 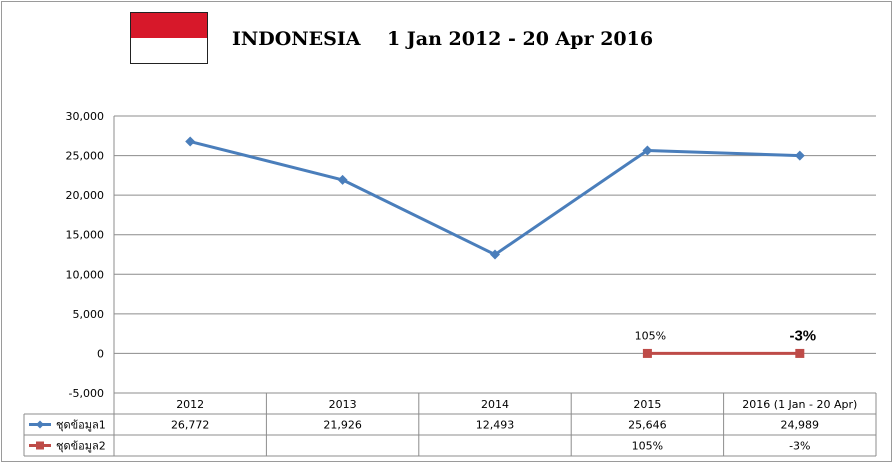 What do you see at coordinates (650, 335) in the screenshot?
I see `data-label: 105%` at bounding box center [650, 335].